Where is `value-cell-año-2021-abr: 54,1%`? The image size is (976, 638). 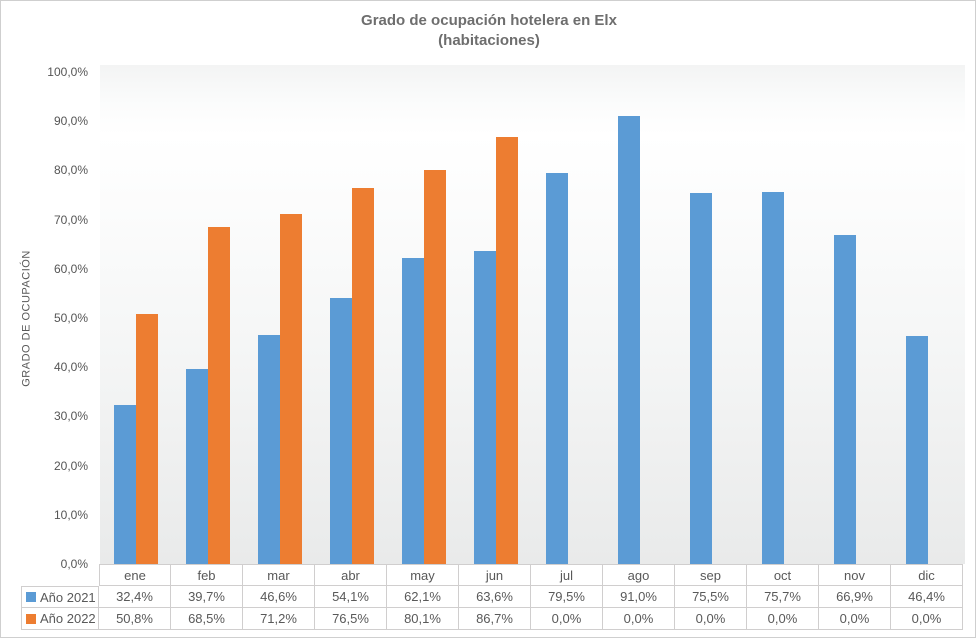
value-cell-año-2021-abr: 54,1% is located at coordinates (351, 597).